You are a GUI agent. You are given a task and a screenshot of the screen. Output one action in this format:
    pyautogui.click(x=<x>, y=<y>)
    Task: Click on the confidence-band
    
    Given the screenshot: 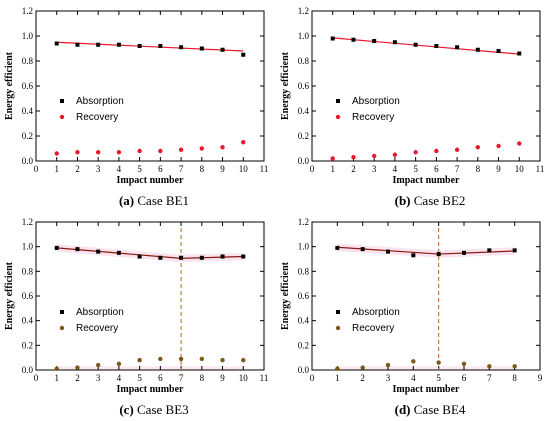 What is the action you would take?
    pyautogui.click(x=150, y=253)
    